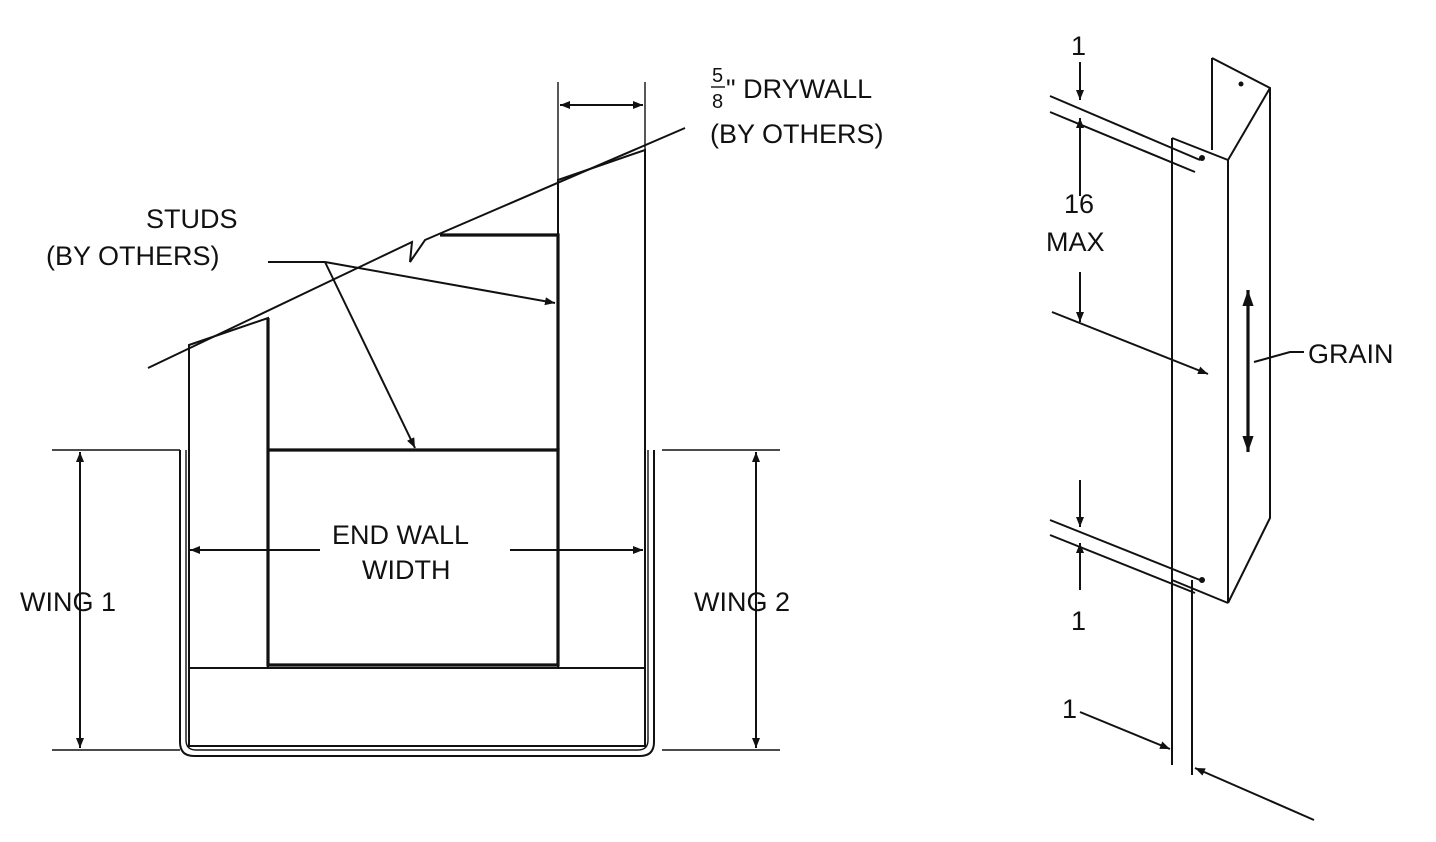 The height and width of the screenshot is (842, 1436). What do you see at coordinates (1241, 330) in the screenshot?
I see `guard-back-wing` at bounding box center [1241, 330].